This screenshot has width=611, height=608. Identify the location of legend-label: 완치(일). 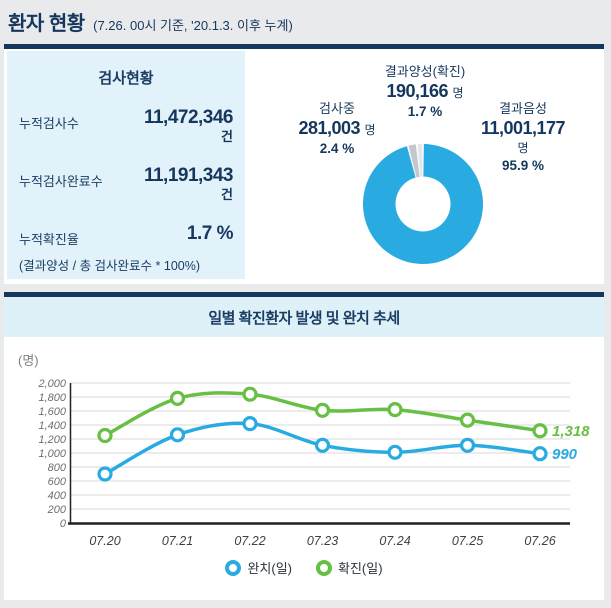
(269, 568).